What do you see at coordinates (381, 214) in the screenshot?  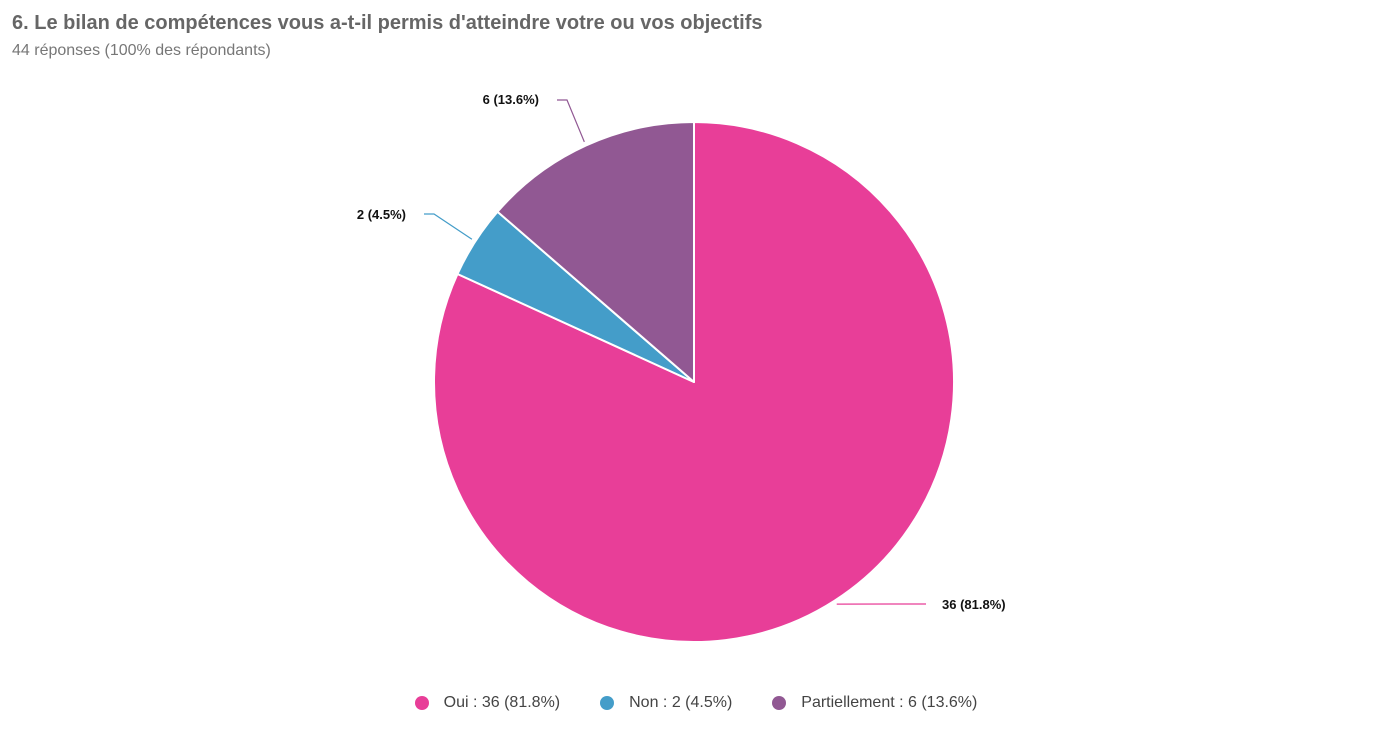 I see `data-label-non: 2 (4.5%)` at bounding box center [381, 214].